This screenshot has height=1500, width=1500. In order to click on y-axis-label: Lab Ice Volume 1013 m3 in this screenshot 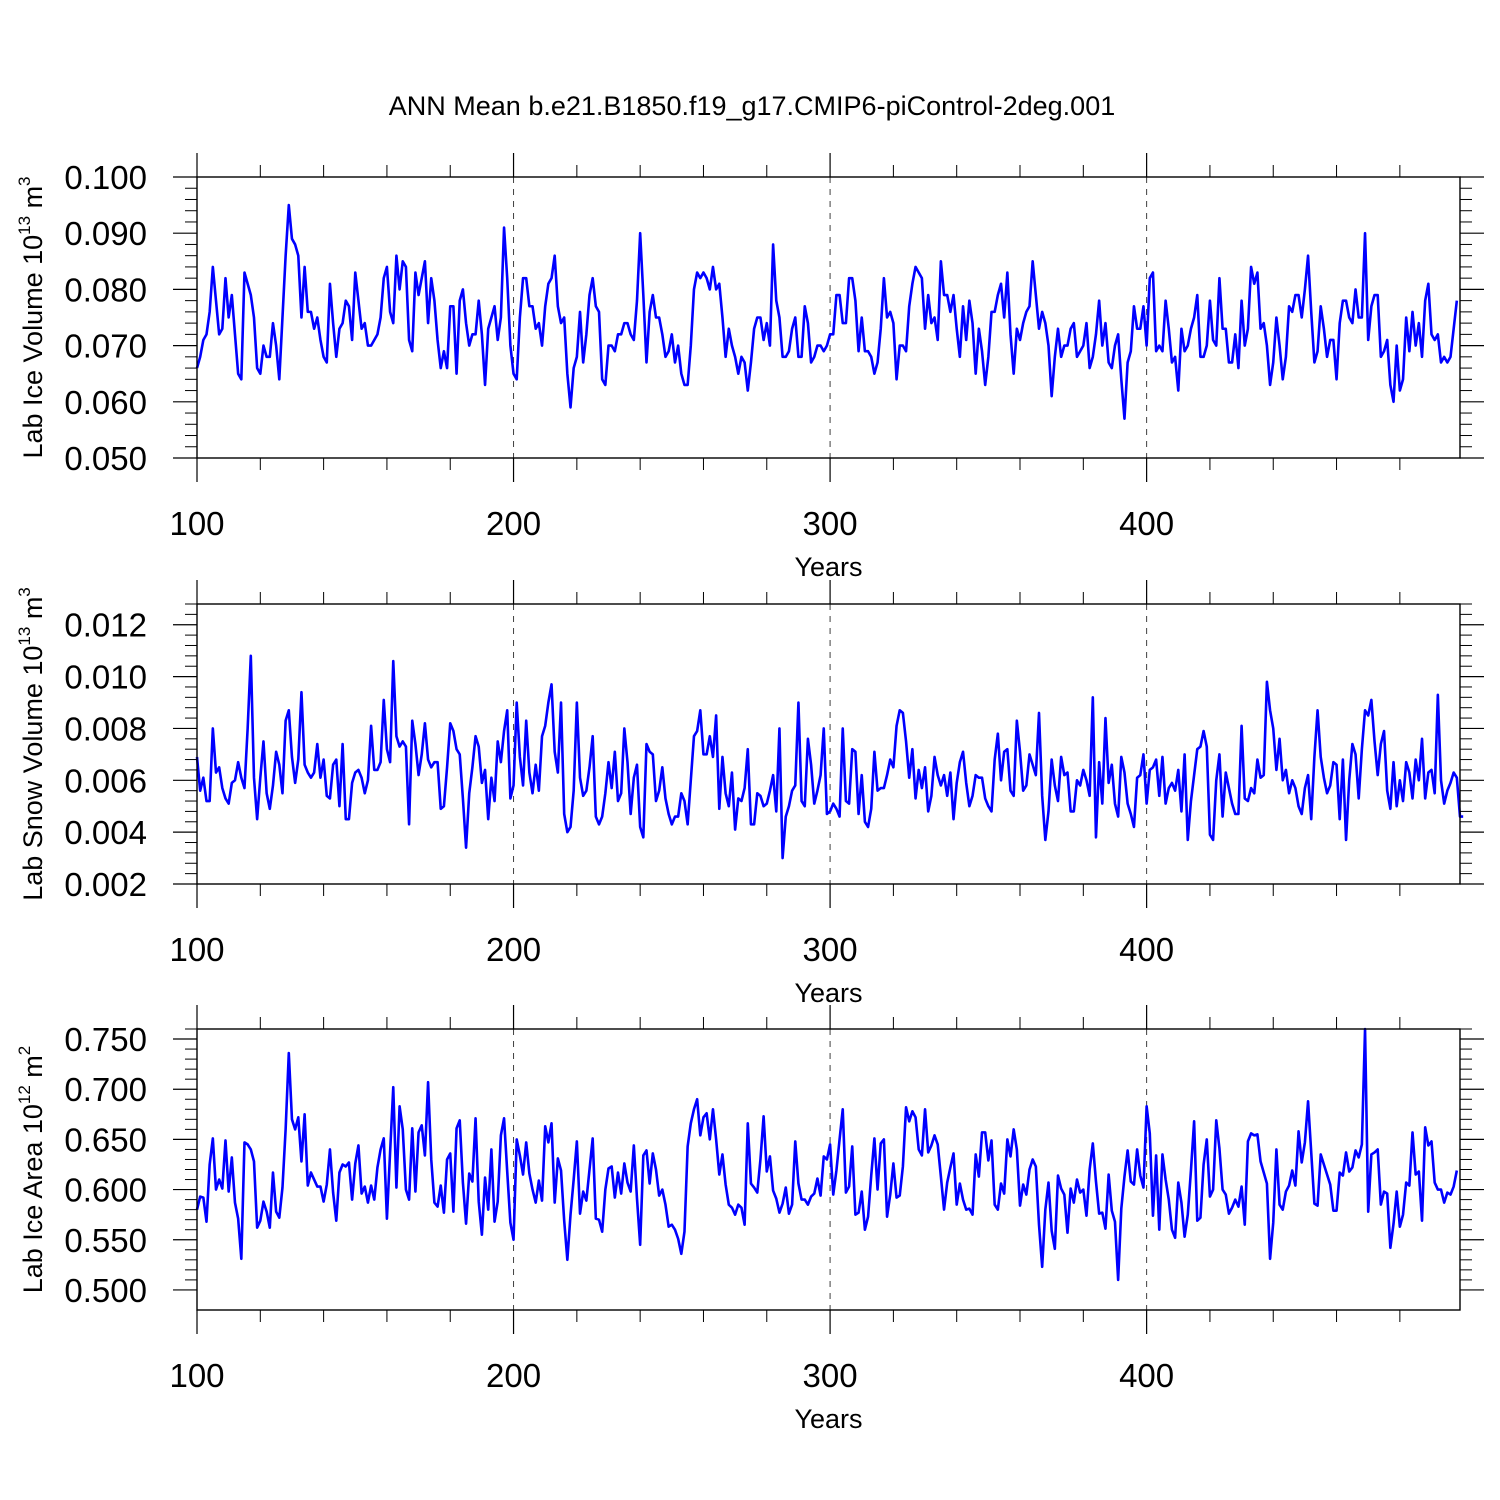, I will do `click(31, 317)`.